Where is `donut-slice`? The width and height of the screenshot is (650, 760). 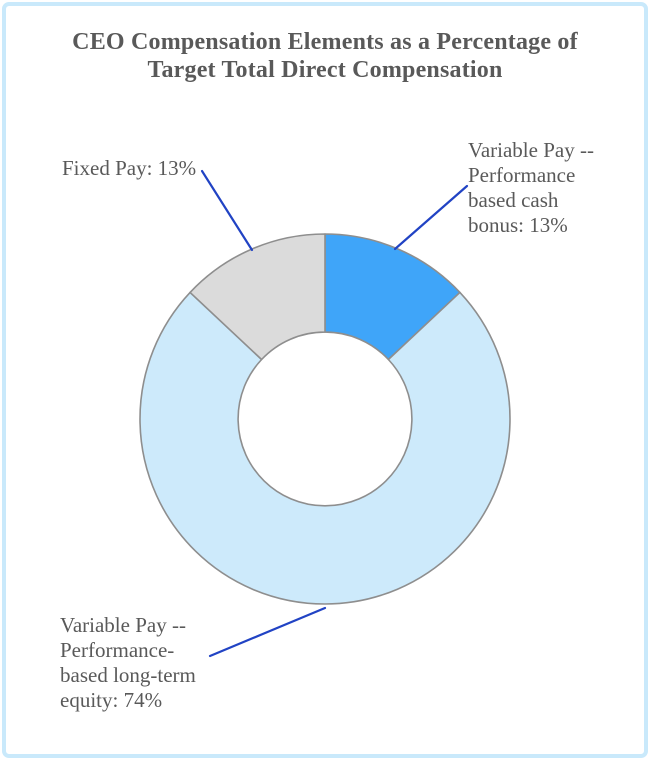
donut-slice is located at coordinates (257, 297).